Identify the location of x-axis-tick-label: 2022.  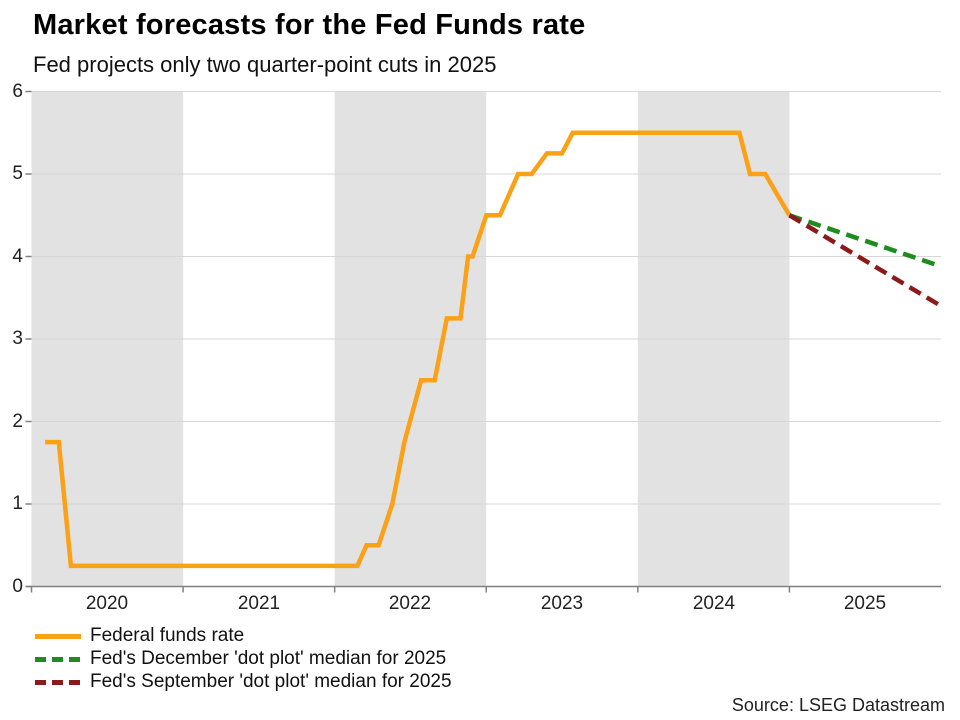
(410, 603).